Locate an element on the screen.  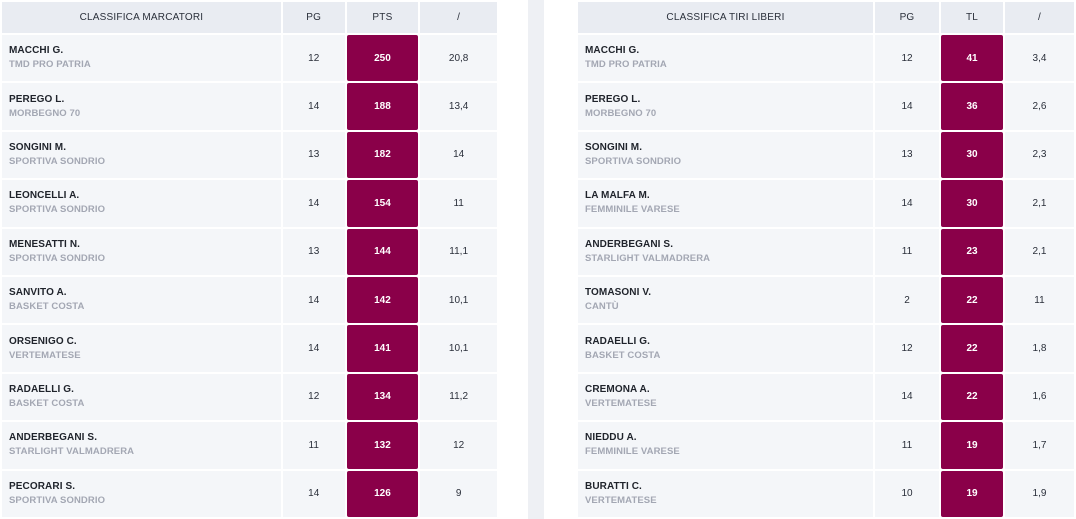
free-throws-header-row: CLASSIFICA TIRI LIBERI PG TL / is located at coordinates (826, 17).